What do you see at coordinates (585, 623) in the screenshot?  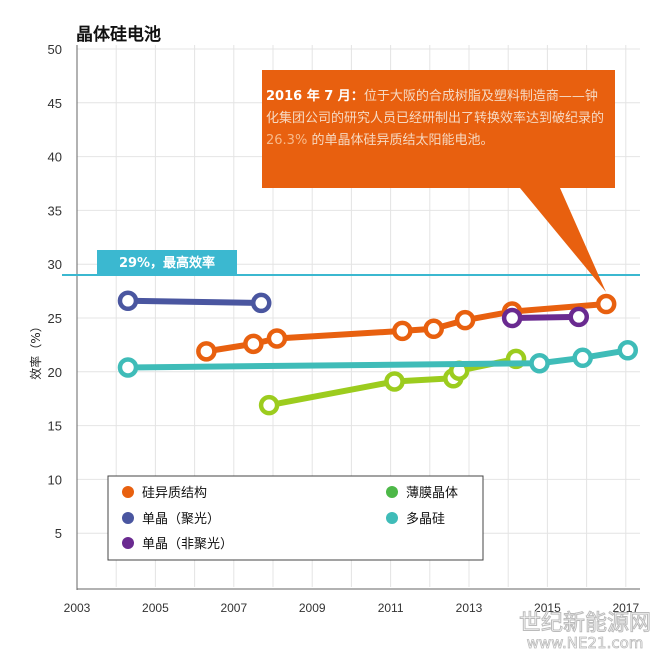 I see `watermark-logo: 世纪新能源网` at bounding box center [585, 623].